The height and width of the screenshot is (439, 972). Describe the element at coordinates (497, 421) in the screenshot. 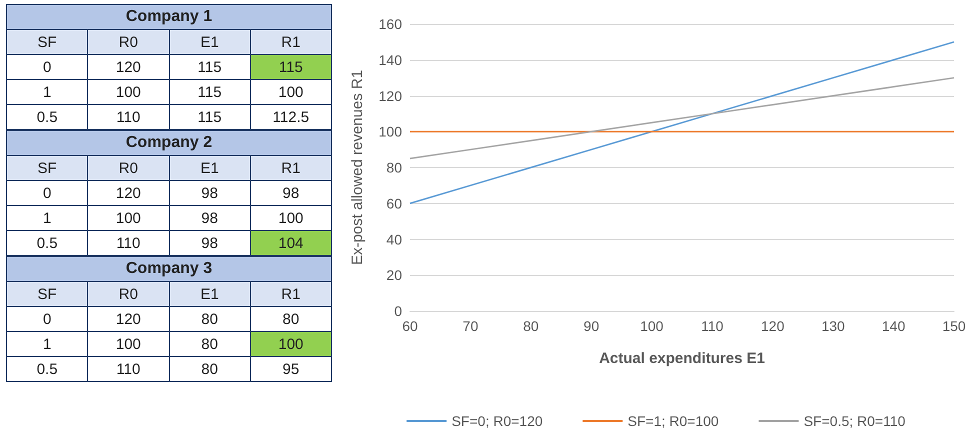

I see `legend-label: SF=0; R0=120` at that location.